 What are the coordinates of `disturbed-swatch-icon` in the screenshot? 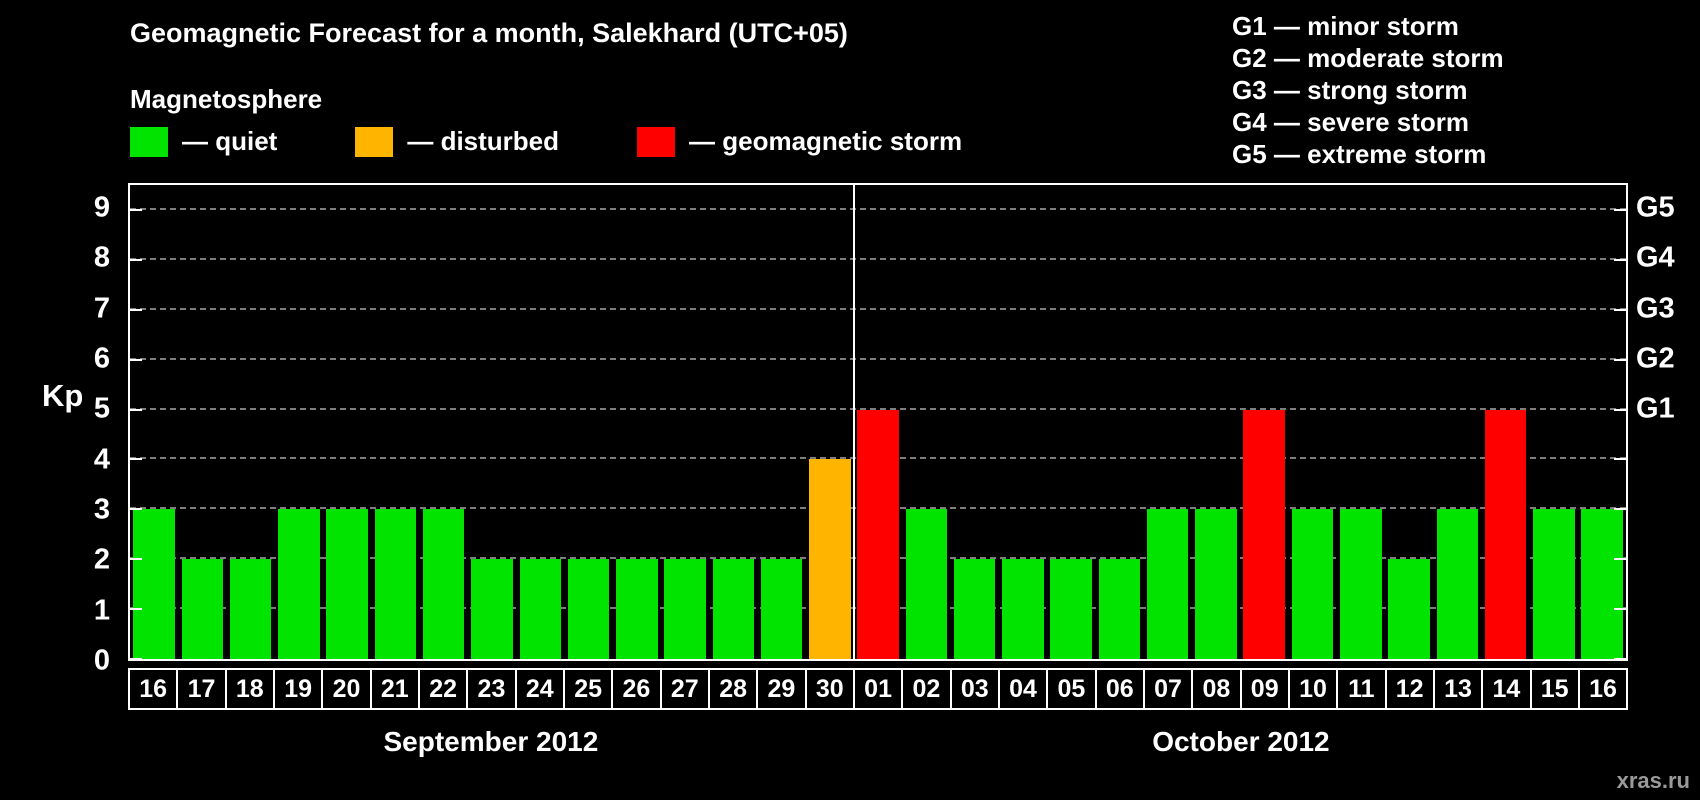 It's located at (374, 141).